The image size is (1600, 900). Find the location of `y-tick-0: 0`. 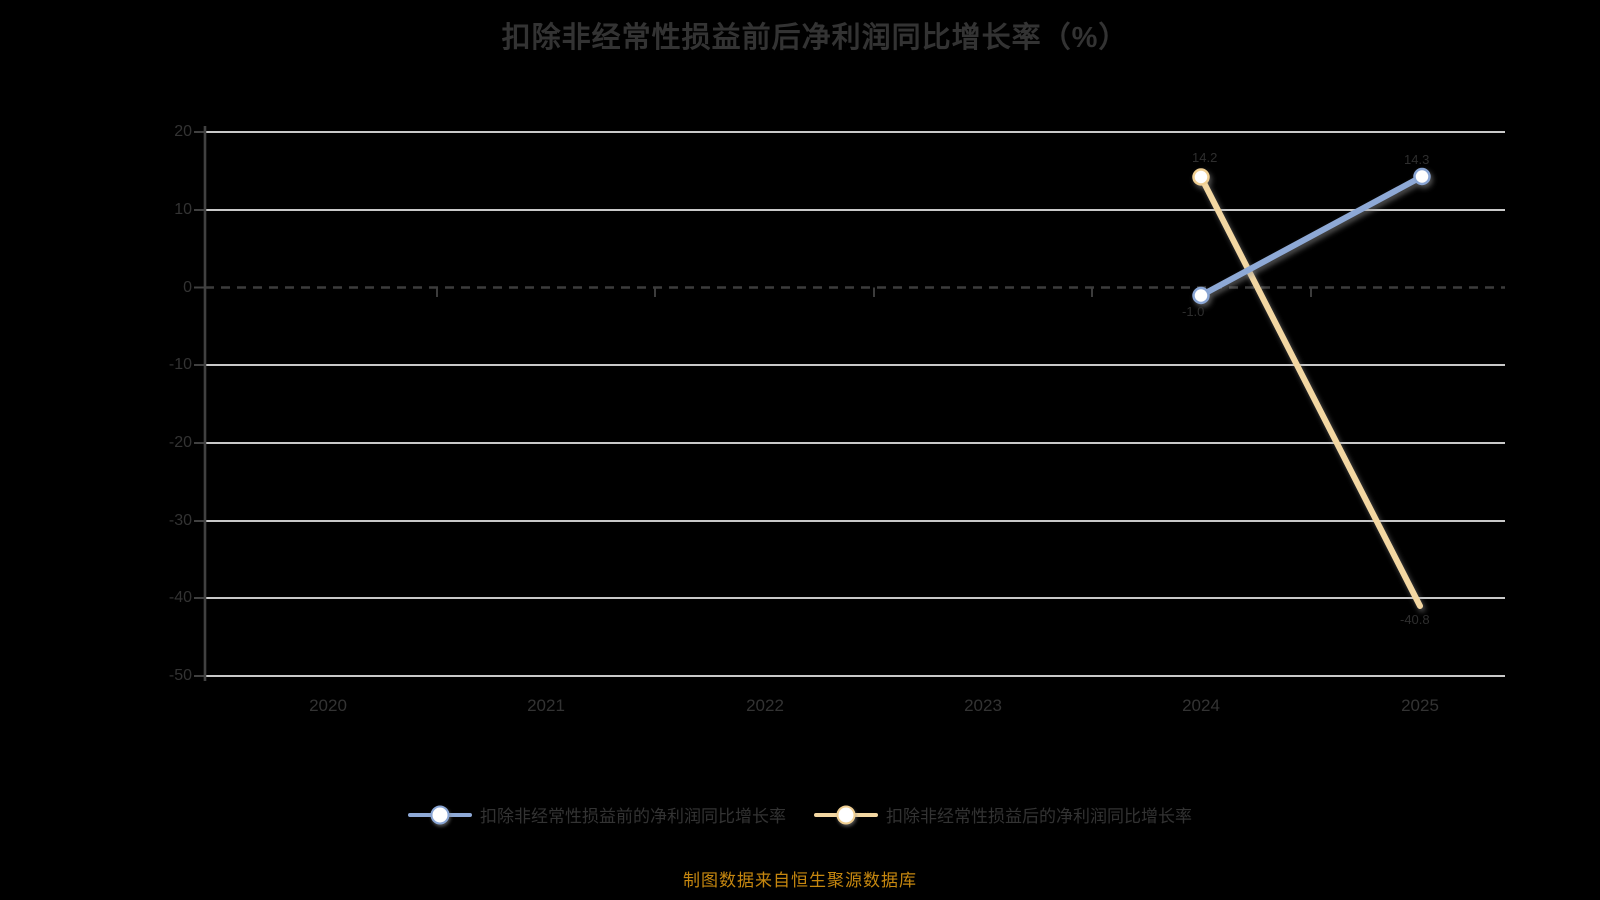

y-tick-0: 0 is located at coordinates (187, 287).